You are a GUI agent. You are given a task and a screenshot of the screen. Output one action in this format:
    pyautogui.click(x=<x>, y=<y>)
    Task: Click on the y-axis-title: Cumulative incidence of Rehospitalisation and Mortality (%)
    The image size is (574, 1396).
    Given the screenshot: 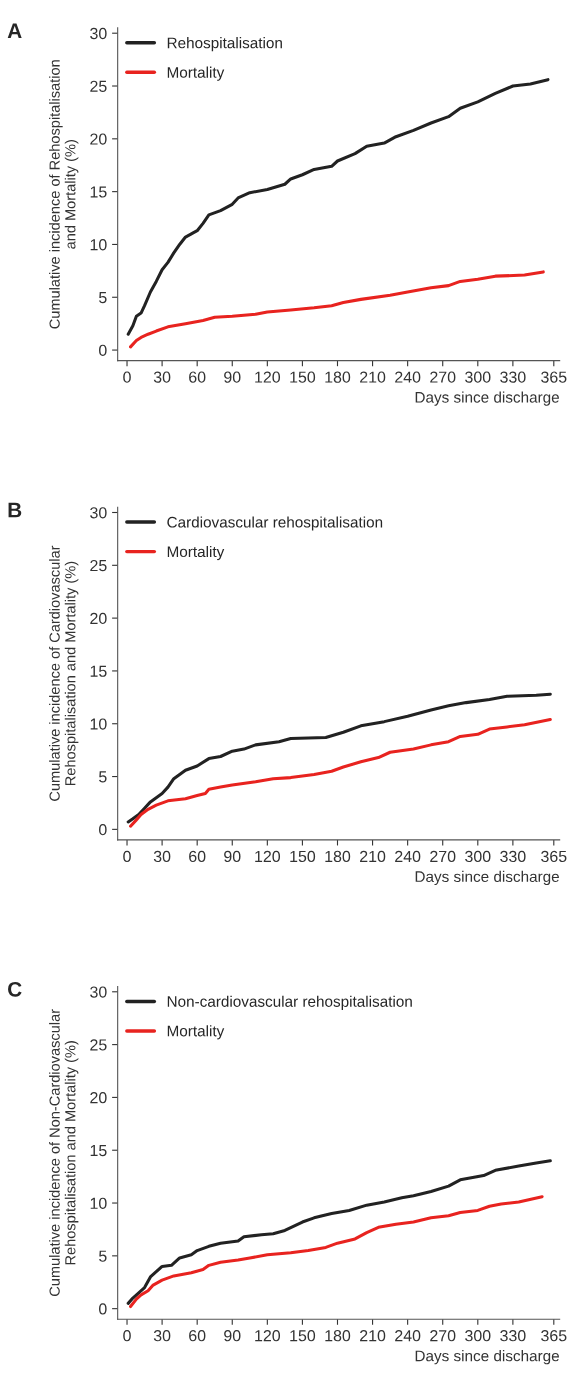 What is the action you would take?
    pyautogui.click(x=64, y=194)
    